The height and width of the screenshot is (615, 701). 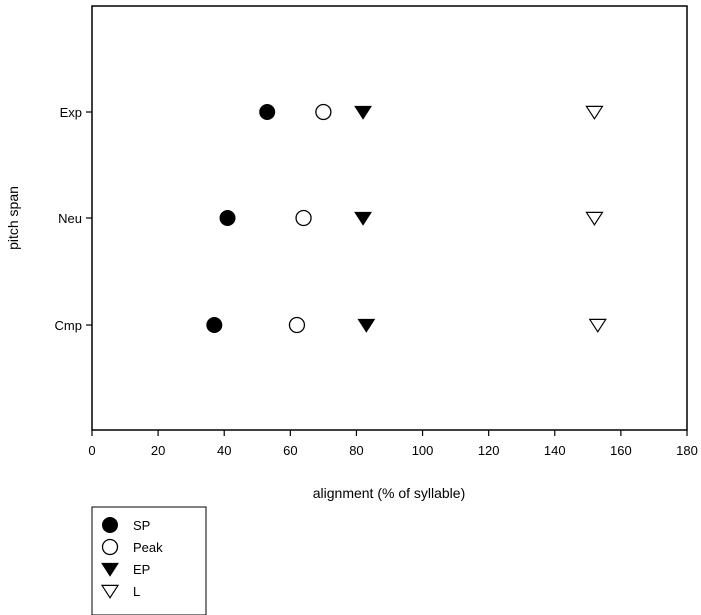 I want to click on y-axis-label: pitch span, so click(x=13, y=218).